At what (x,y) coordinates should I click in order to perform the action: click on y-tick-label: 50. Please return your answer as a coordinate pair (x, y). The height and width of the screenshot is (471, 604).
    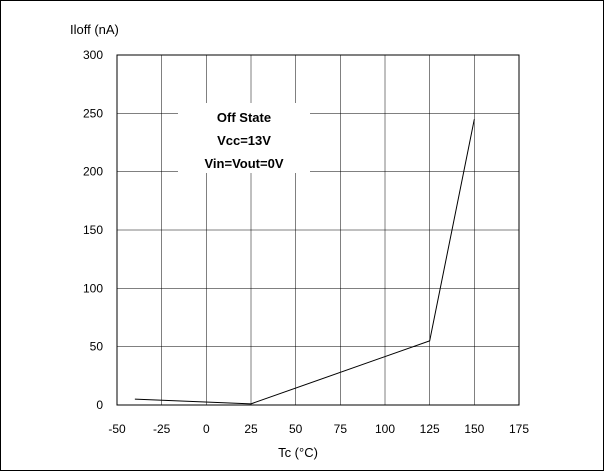
    Looking at the image, I should click on (97, 347).